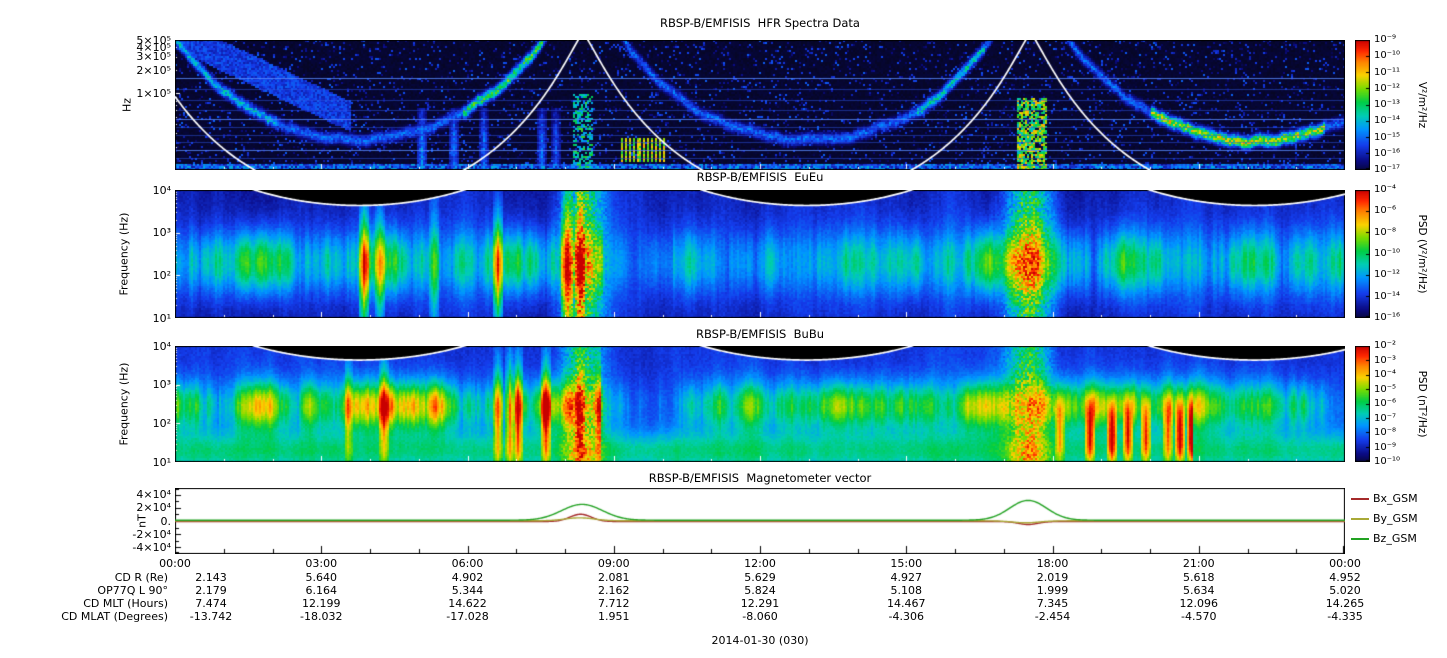 The width and height of the screenshot is (1447, 658). Describe the element at coordinates (1395, 498) in the screenshot. I see `legend-label: Bx_GSM` at that location.